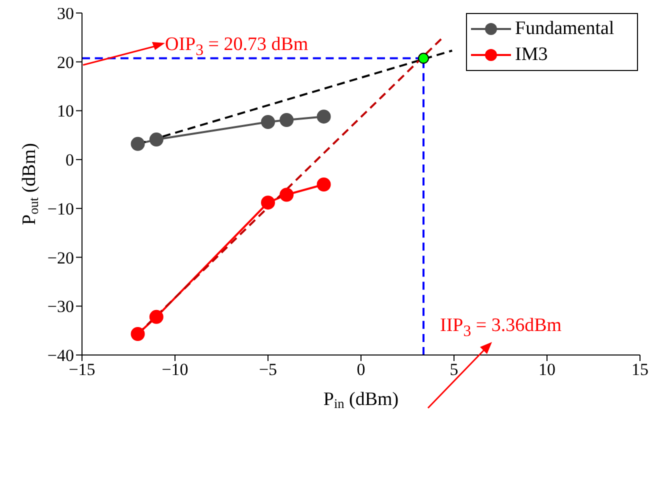 This screenshot has height=477, width=667. Describe the element at coordinates (361, 400) in the screenshot. I see `x-axis-title: P$_{in}$ (dBm)` at that location.